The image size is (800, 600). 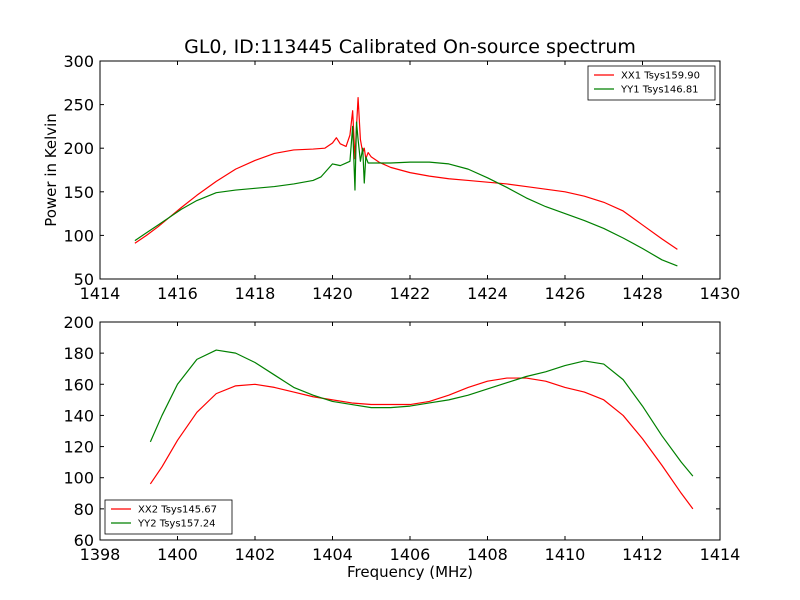 I want to click on x-tick-label: 1400, so click(x=177, y=554).